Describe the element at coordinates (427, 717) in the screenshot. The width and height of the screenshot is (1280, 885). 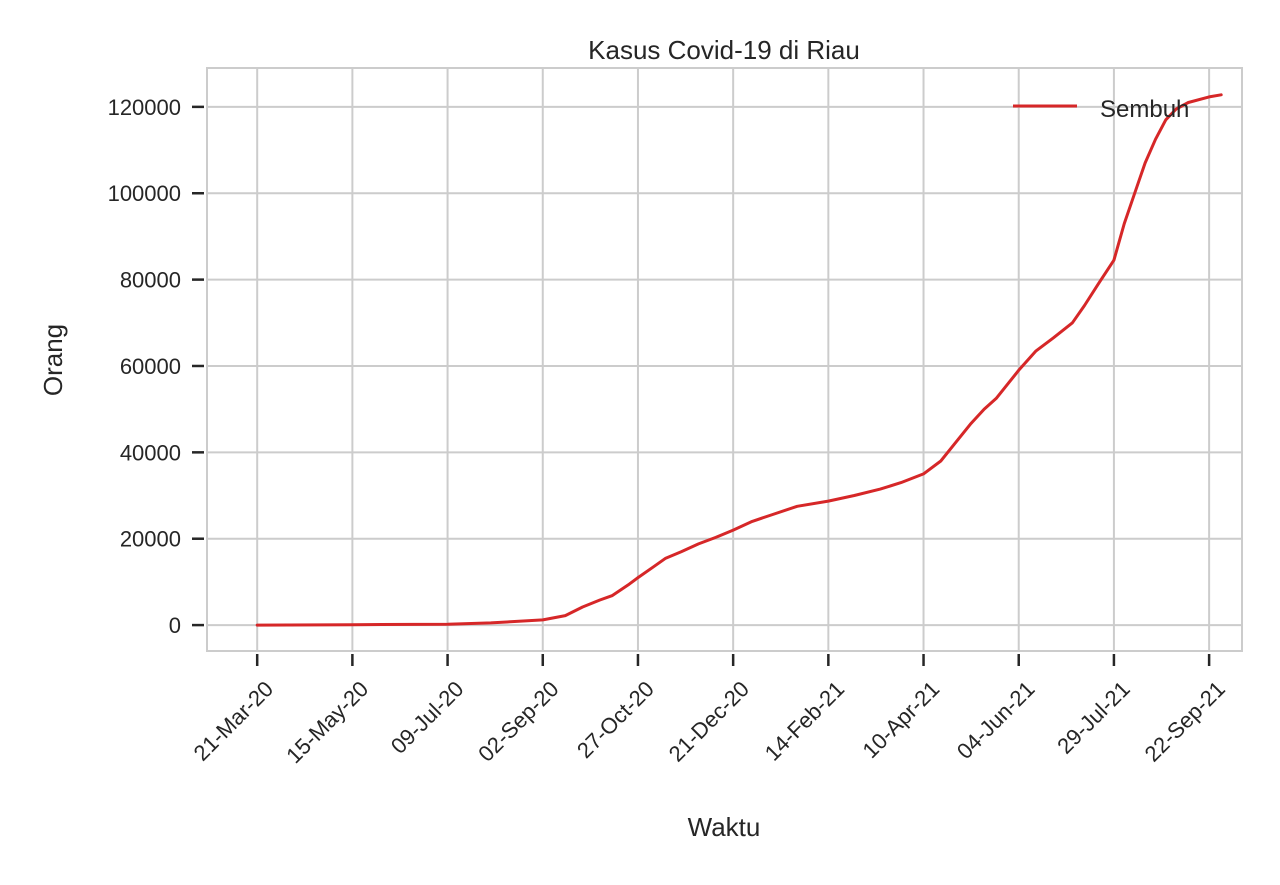
I see `x-tick-label: 09-Jul-20` at that location.